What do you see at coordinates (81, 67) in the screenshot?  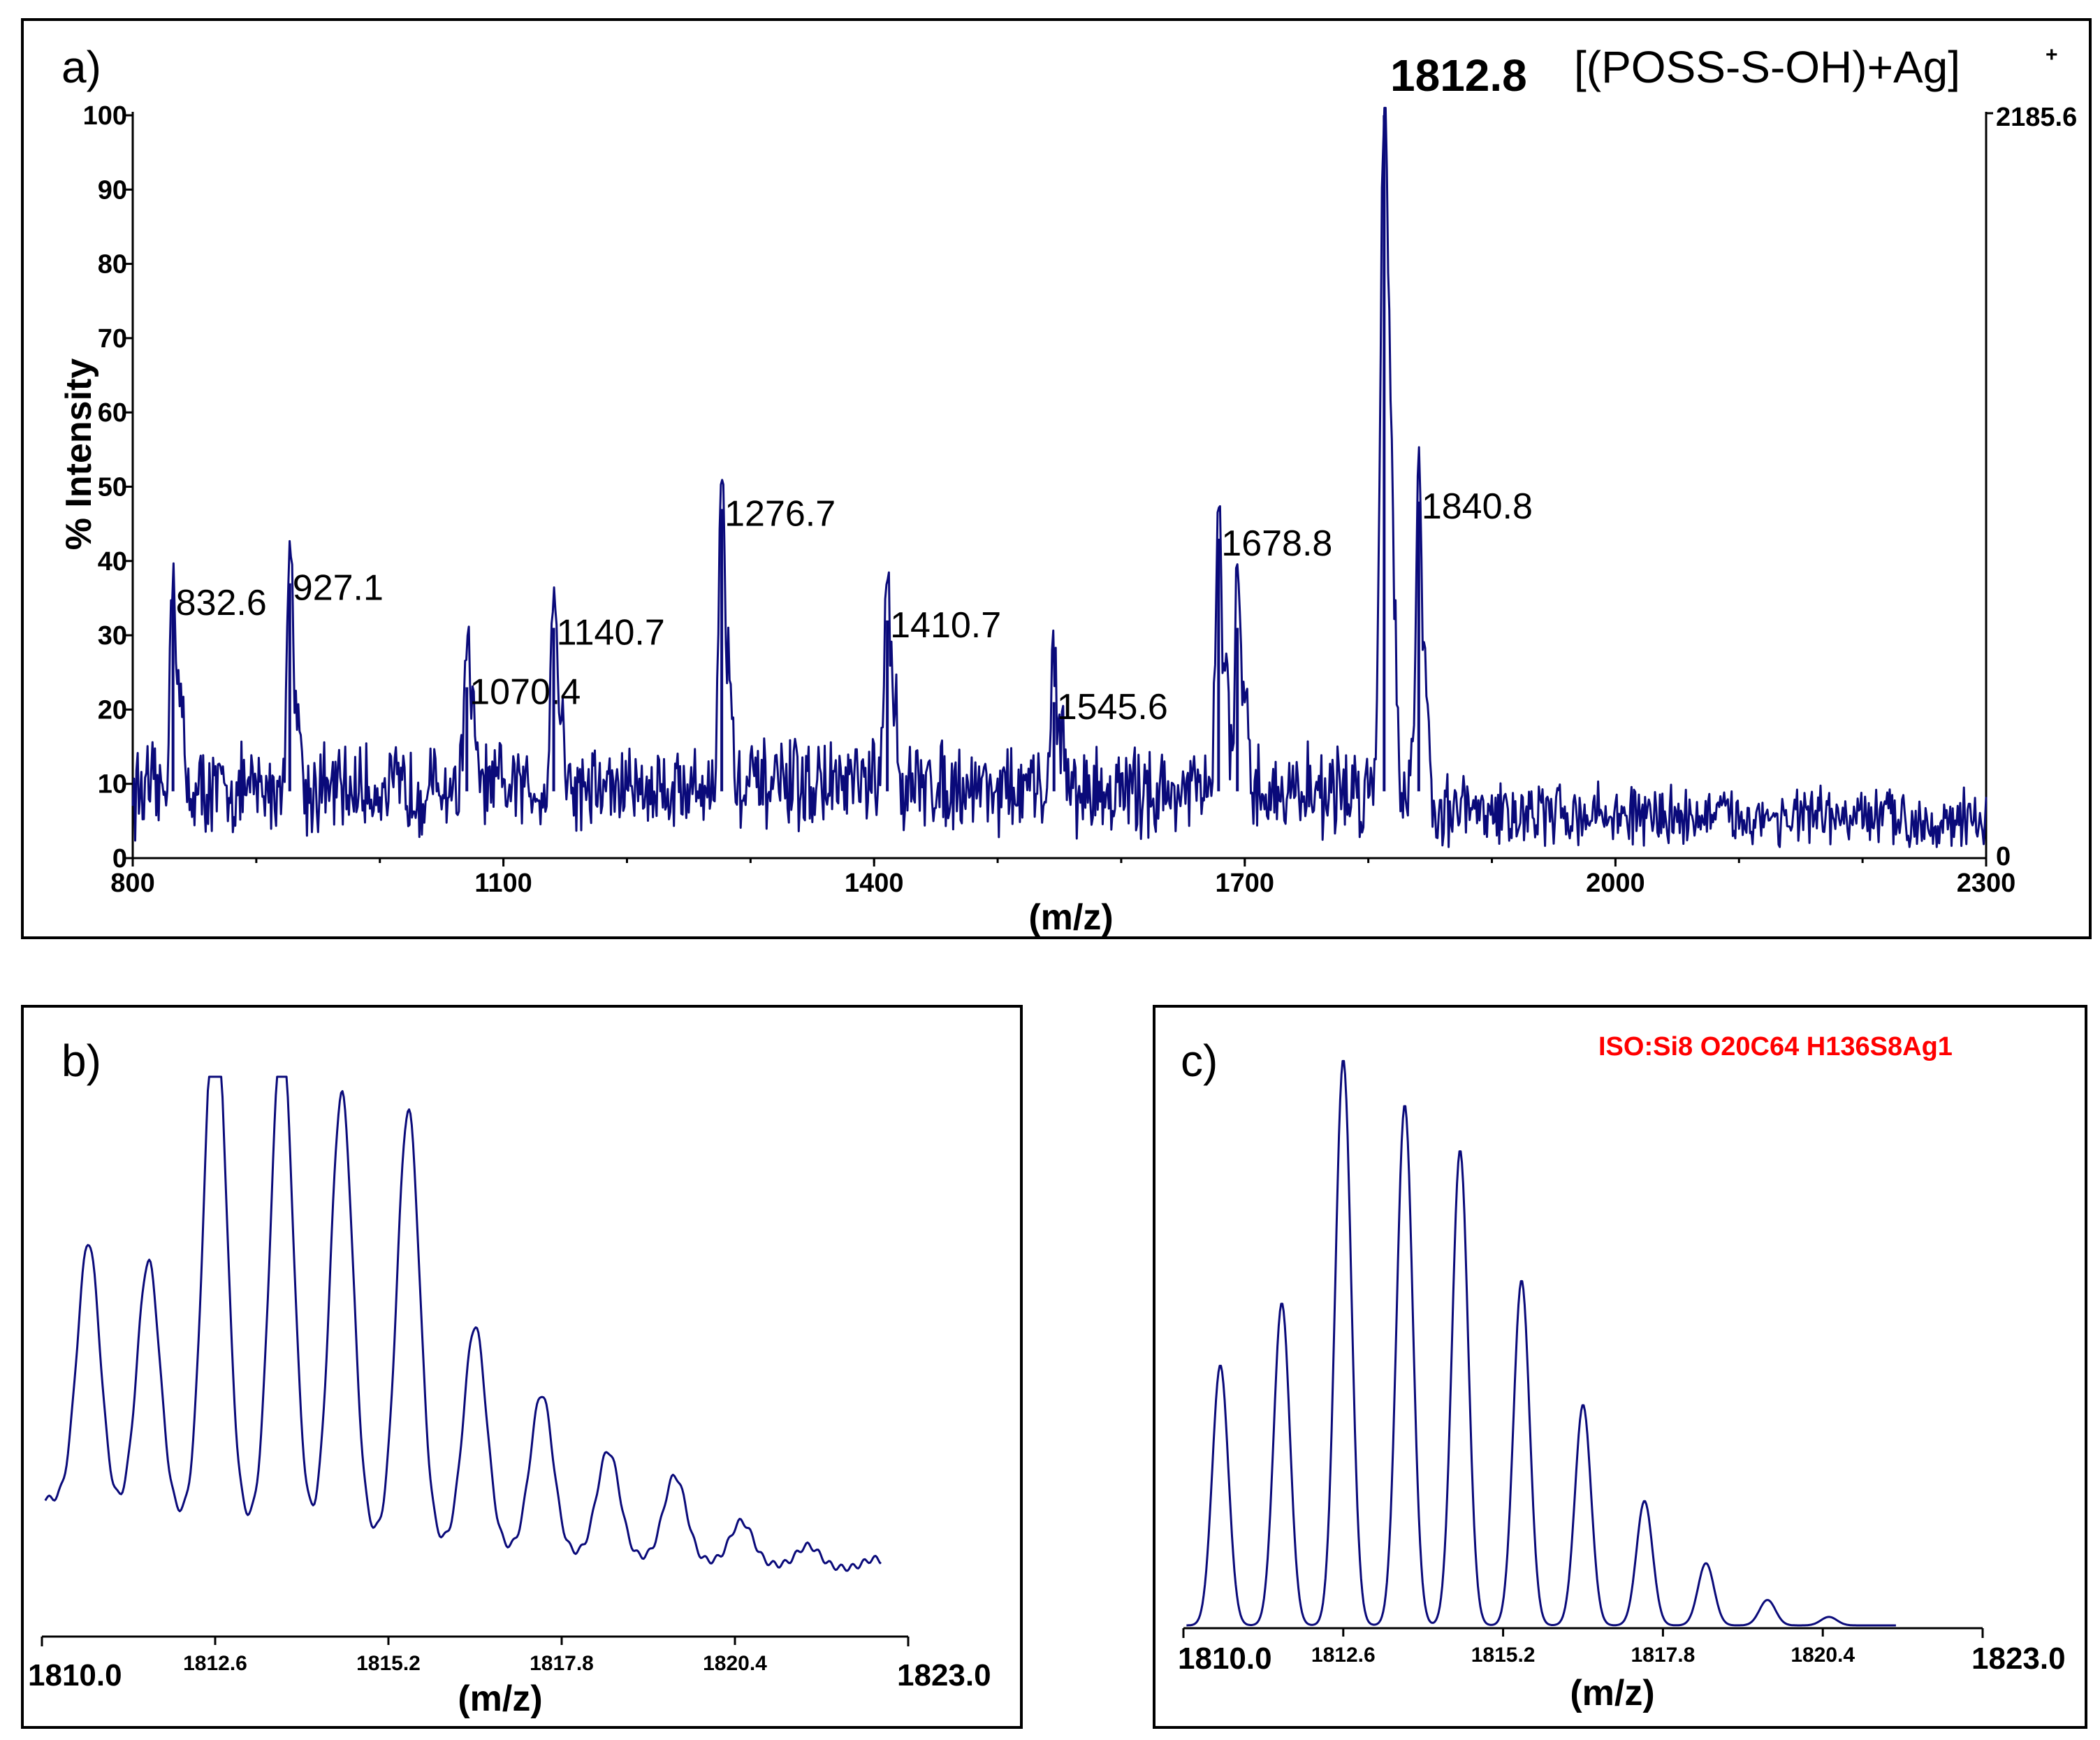 I see `panel-a-label: a)` at bounding box center [81, 67].